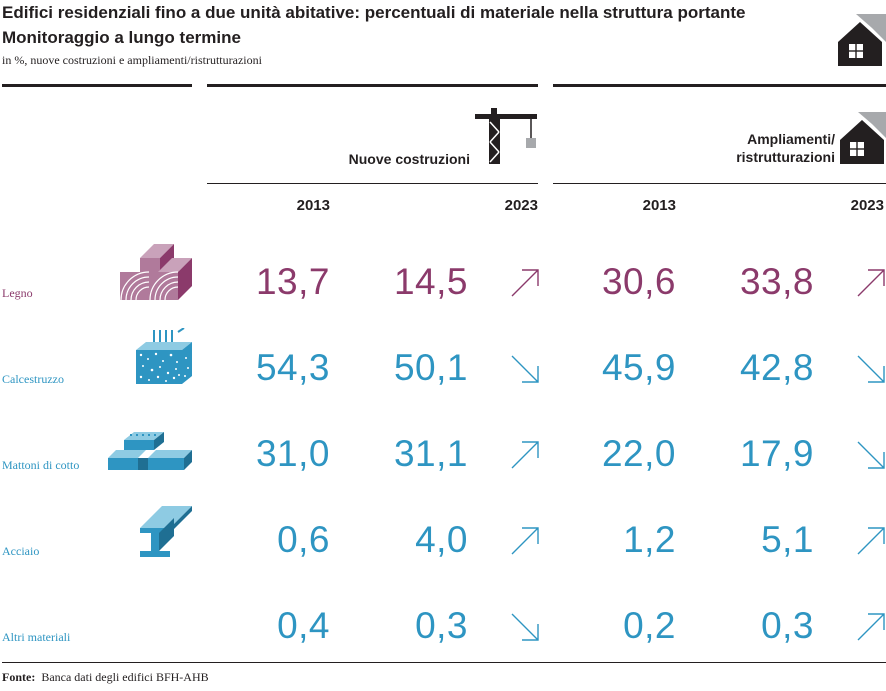  Describe the element at coordinates (861, 41) in the screenshot. I see `house-icon` at that location.